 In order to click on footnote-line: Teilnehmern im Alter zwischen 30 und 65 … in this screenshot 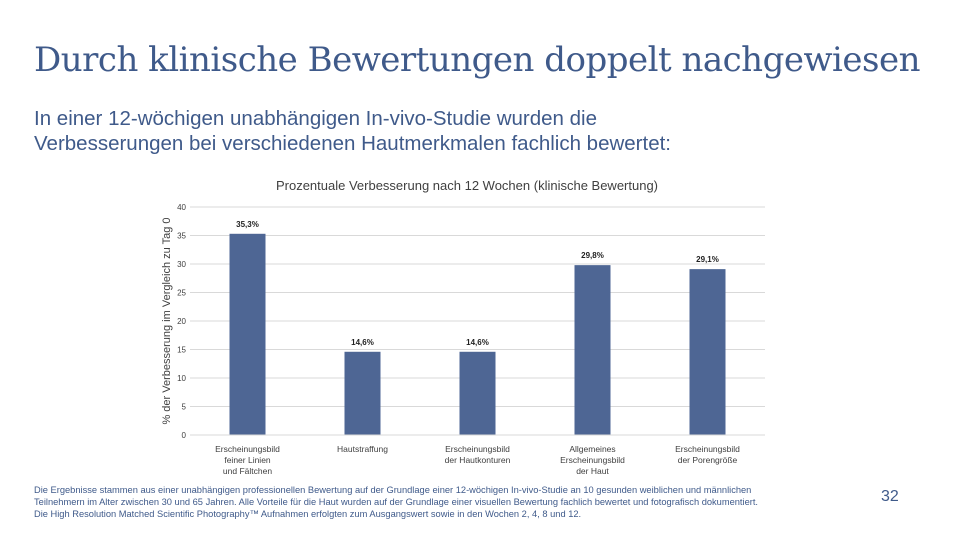, I will do `click(396, 502)`.